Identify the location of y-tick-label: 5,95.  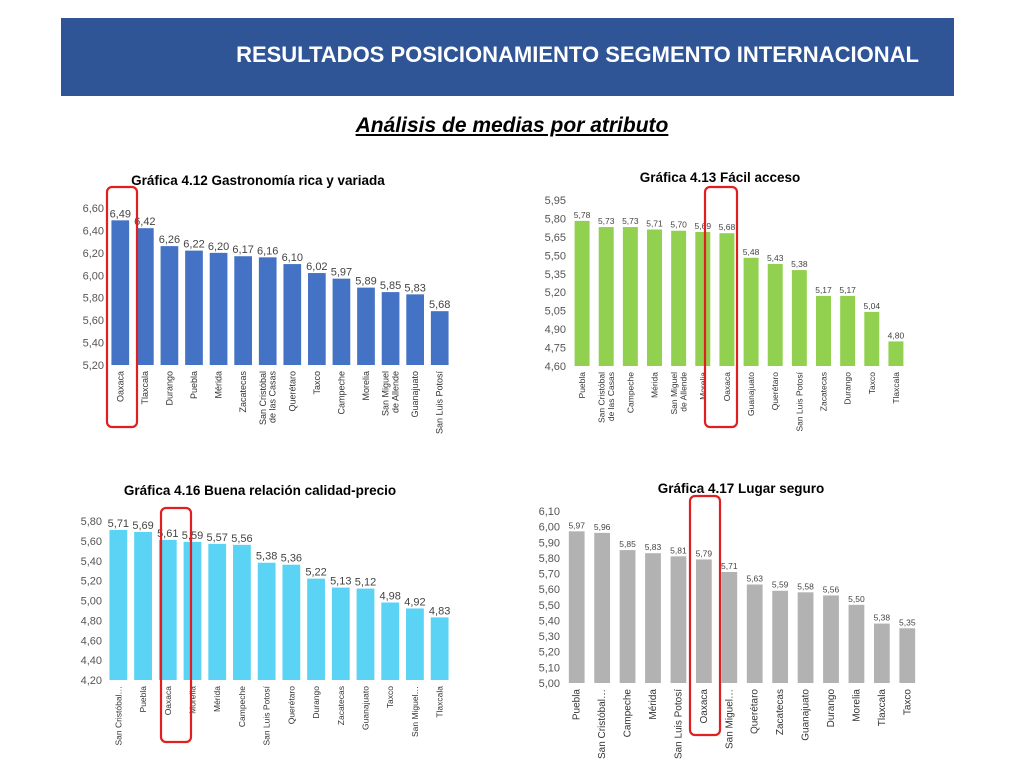
(555, 201).